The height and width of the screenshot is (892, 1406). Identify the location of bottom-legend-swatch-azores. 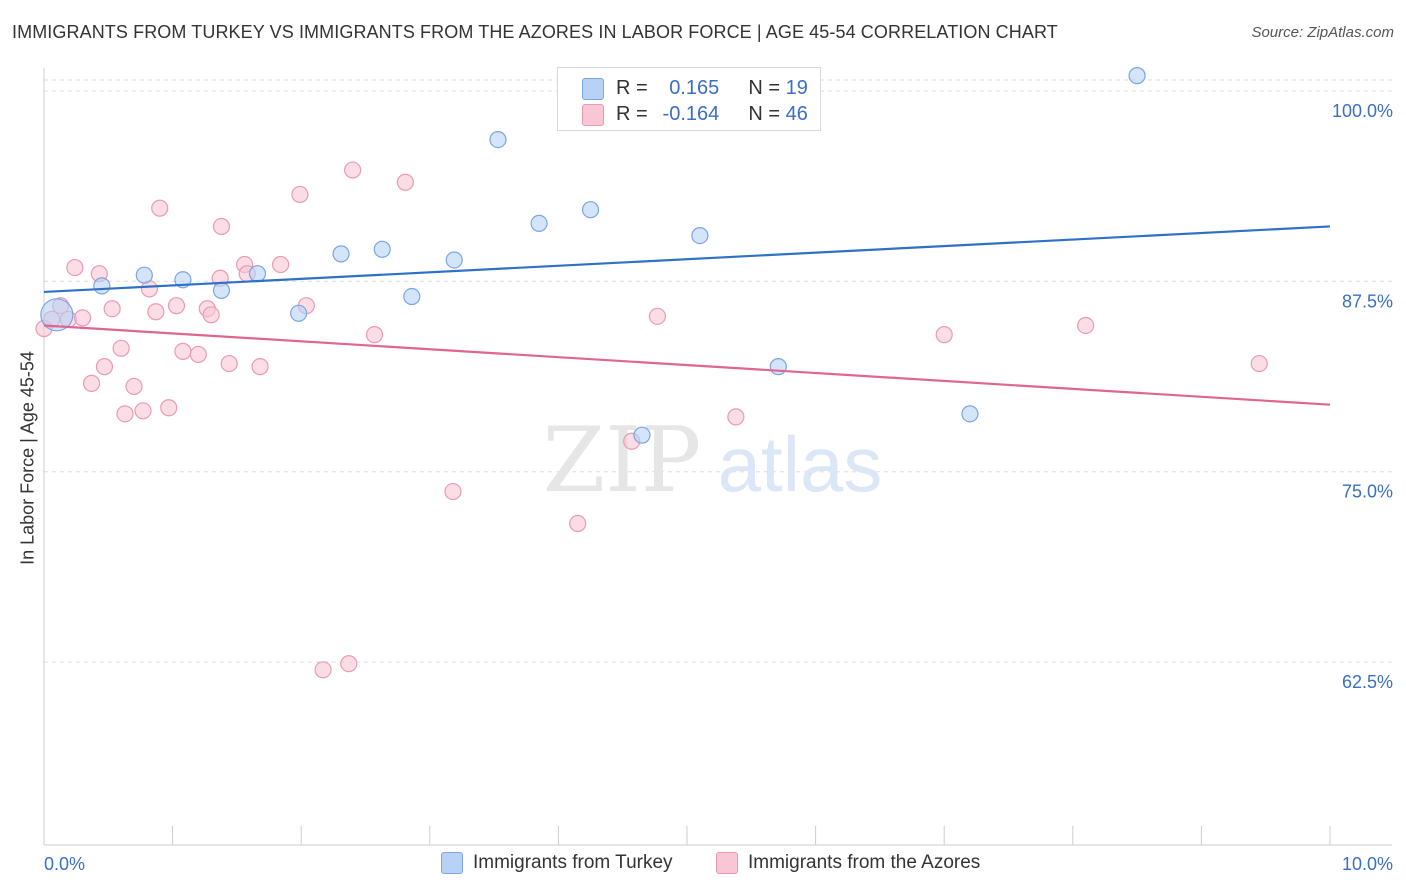
(727, 863).